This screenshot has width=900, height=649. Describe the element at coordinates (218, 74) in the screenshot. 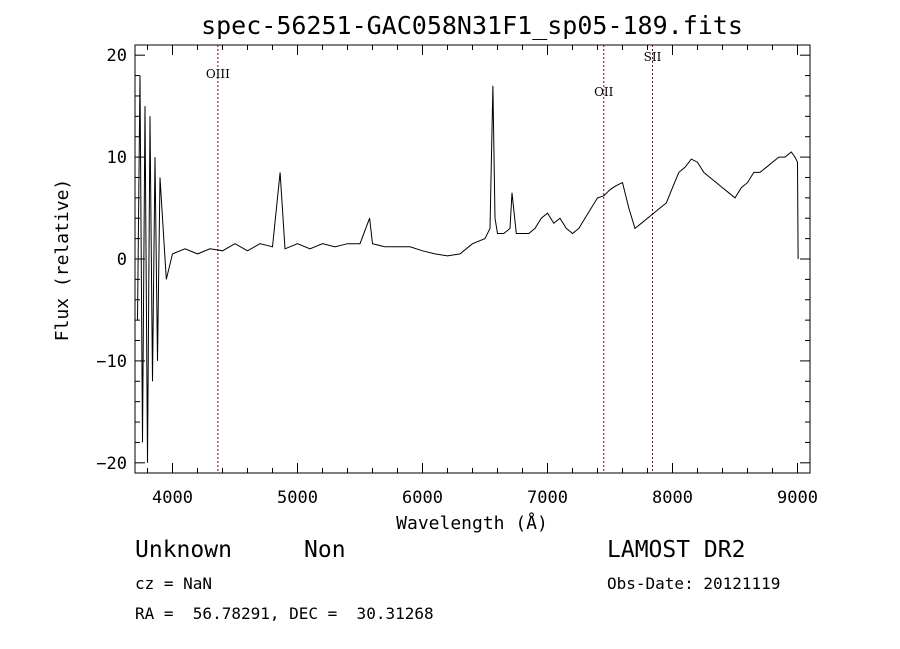

I see `marker-label: OIII` at that location.